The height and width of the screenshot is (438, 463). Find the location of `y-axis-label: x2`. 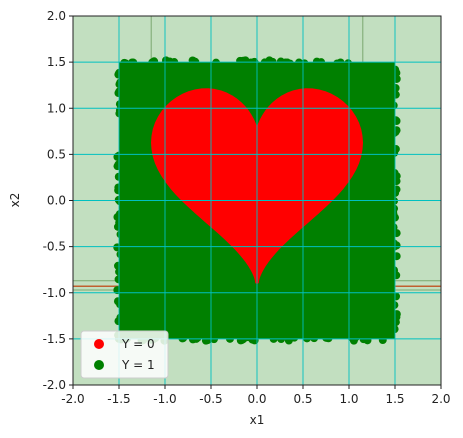

y-axis-label: x2 is located at coordinates (15, 200).